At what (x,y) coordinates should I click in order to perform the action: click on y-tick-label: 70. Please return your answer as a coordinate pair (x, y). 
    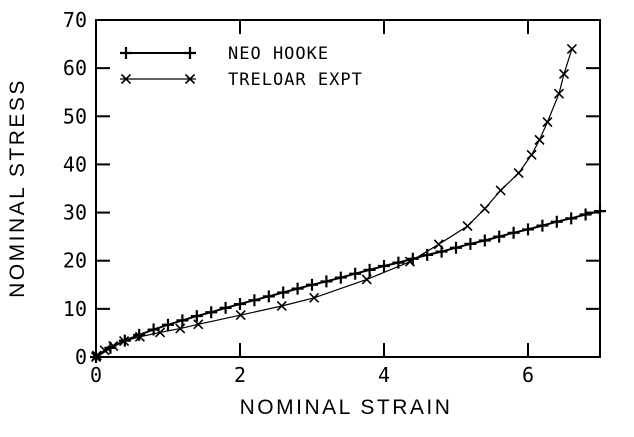
    Looking at the image, I should click on (75, 20).